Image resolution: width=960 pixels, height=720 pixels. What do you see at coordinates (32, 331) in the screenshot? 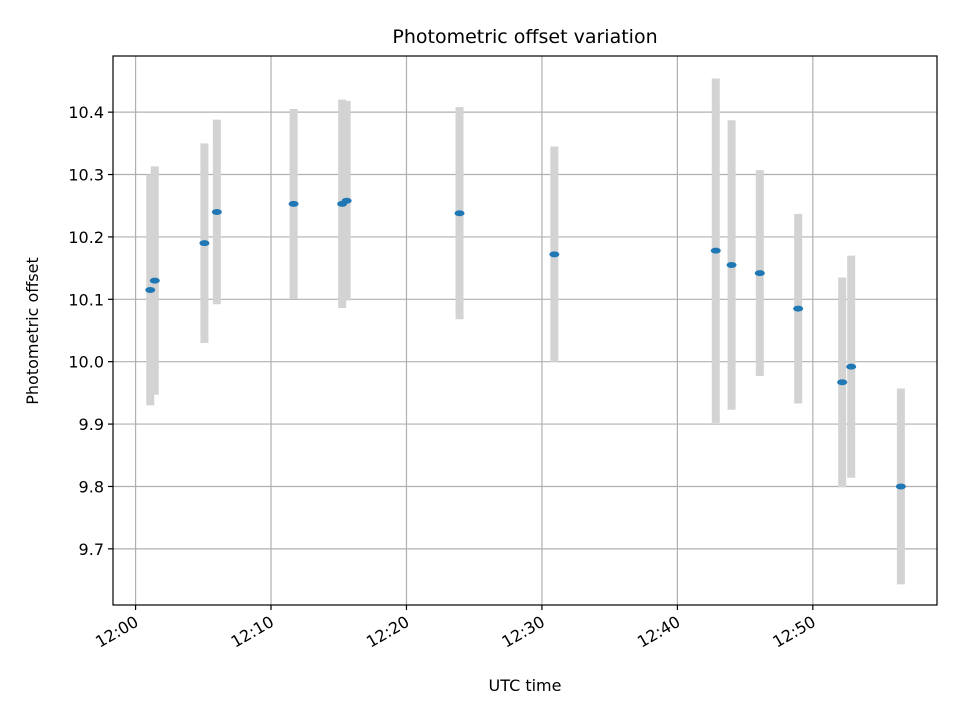
I see `y-axis-title: Photometric offset` at bounding box center [32, 331].